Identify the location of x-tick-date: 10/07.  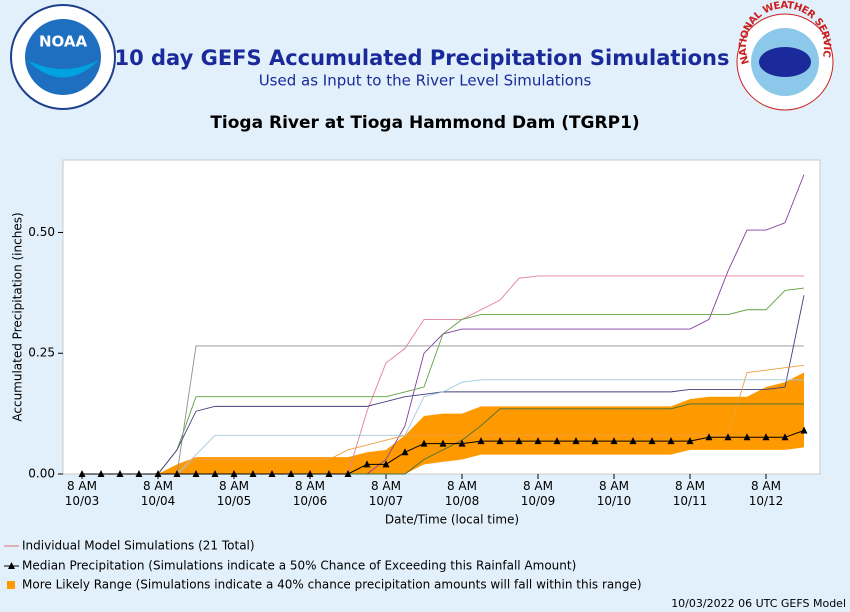
(386, 501).